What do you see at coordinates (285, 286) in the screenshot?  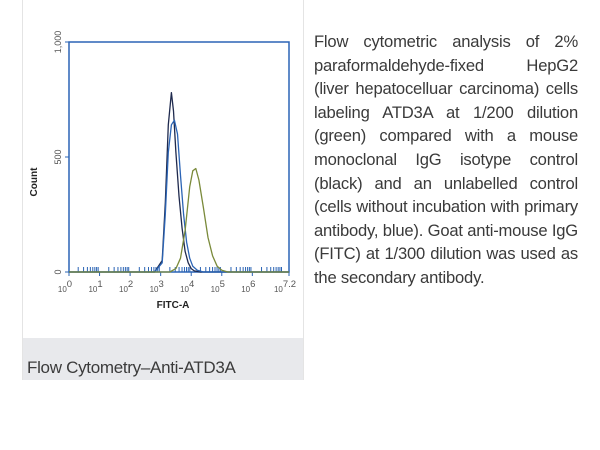 I see `x-tick-label: 107.2` at bounding box center [285, 286].